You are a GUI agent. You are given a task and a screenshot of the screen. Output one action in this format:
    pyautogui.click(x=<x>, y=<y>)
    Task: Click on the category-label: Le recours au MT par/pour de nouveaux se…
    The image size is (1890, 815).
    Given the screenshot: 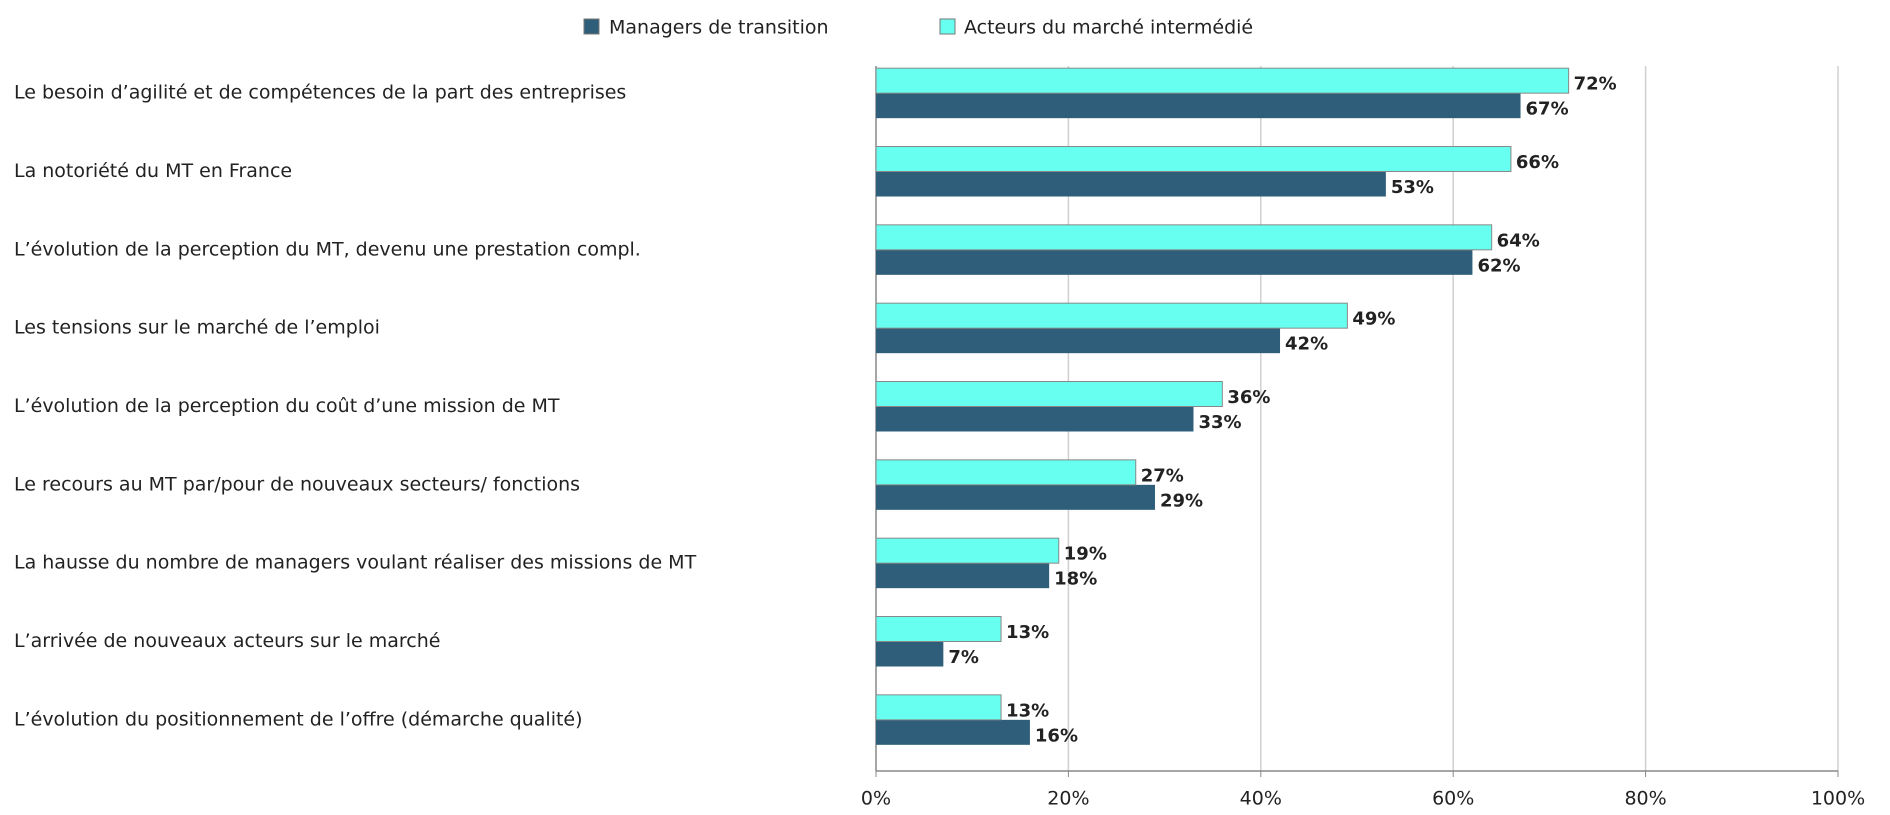 What is the action you would take?
    pyautogui.click(x=297, y=484)
    